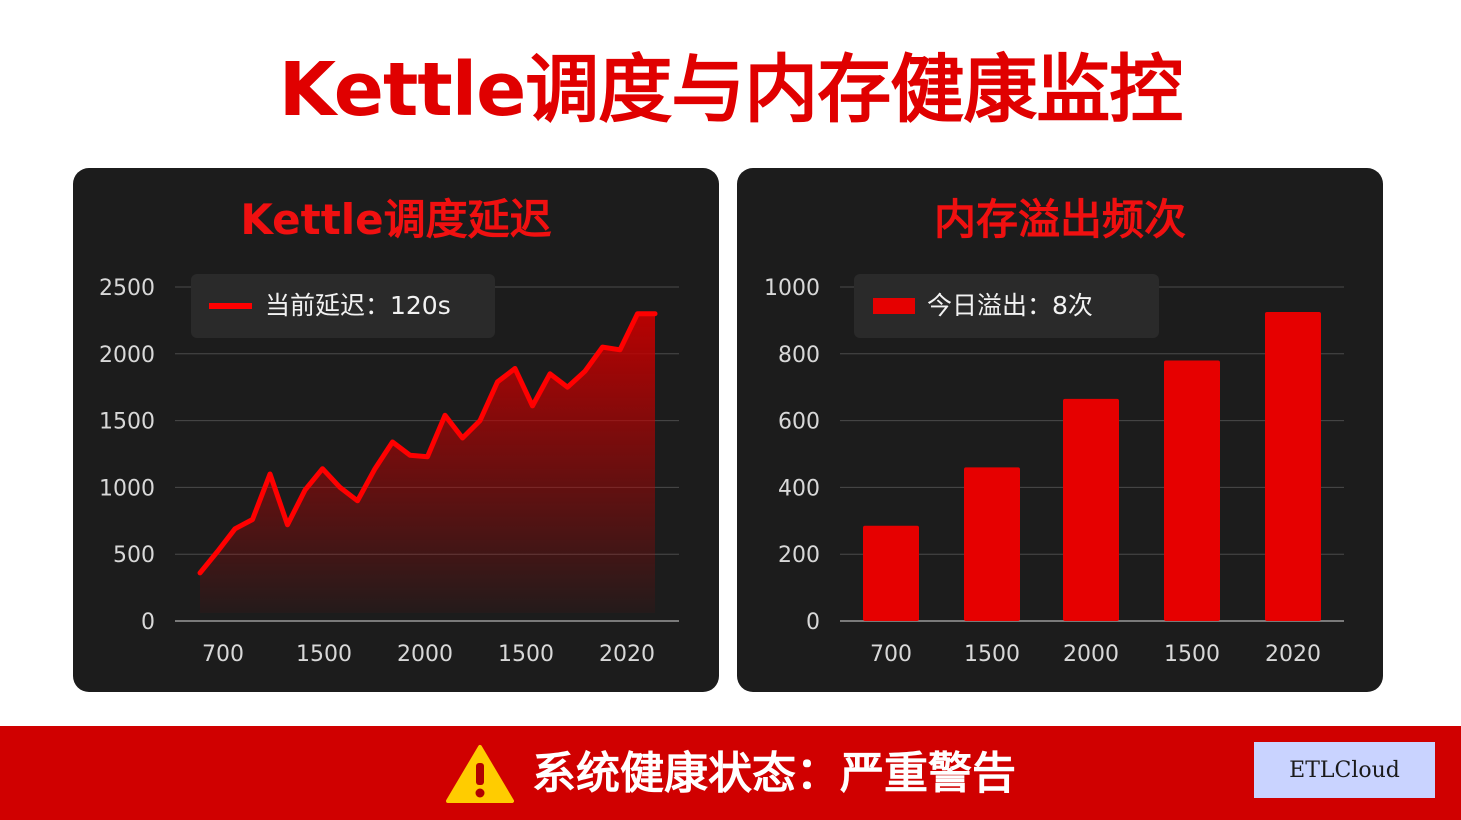 The image size is (1461, 820). I want to click on status-message: 系统健康状态：严重警告, so click(731, 774).